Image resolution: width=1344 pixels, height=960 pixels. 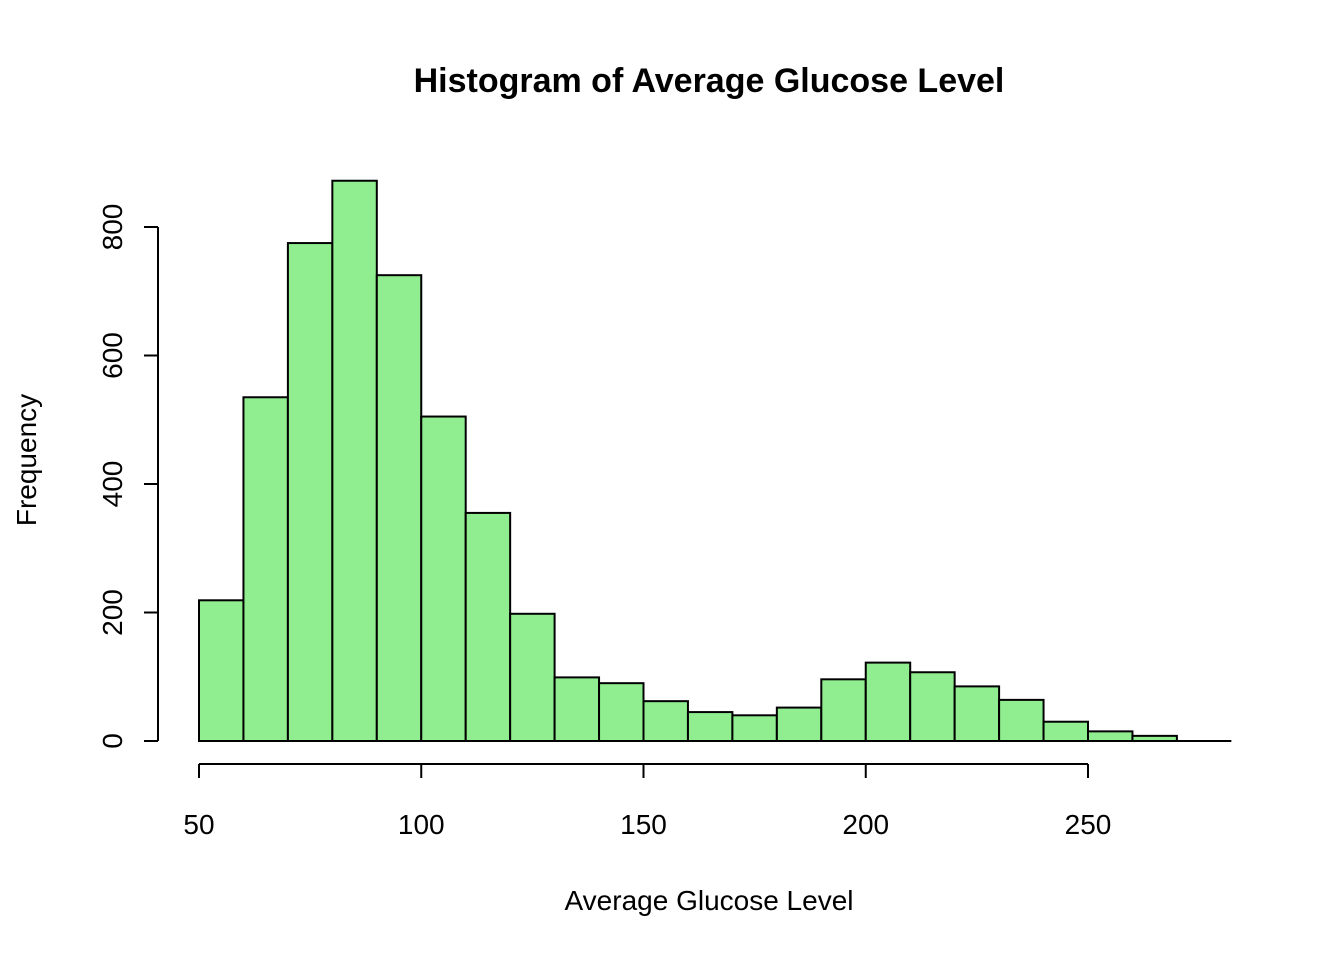 I want to click on x-axis: 50 100 150 200 250, so click(x=647, y=801).